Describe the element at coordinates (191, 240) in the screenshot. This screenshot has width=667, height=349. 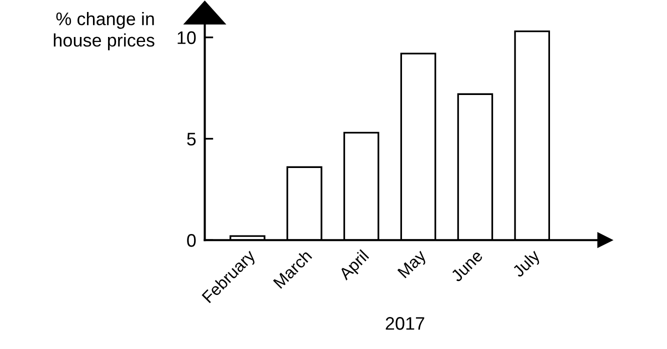
I see `y-tick-label: 0` at that location.